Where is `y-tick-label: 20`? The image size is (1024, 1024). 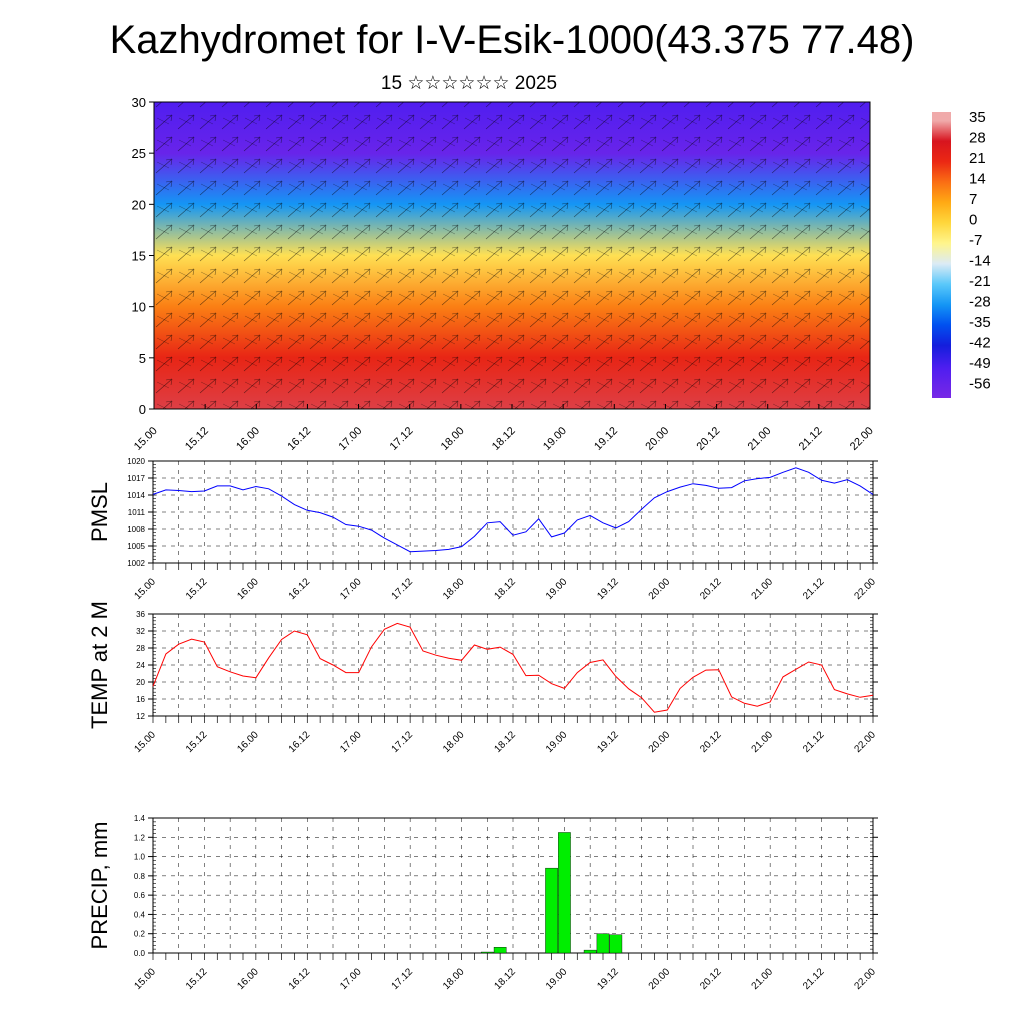
y-tick-label: 20 is located at coordinates (139, 204).